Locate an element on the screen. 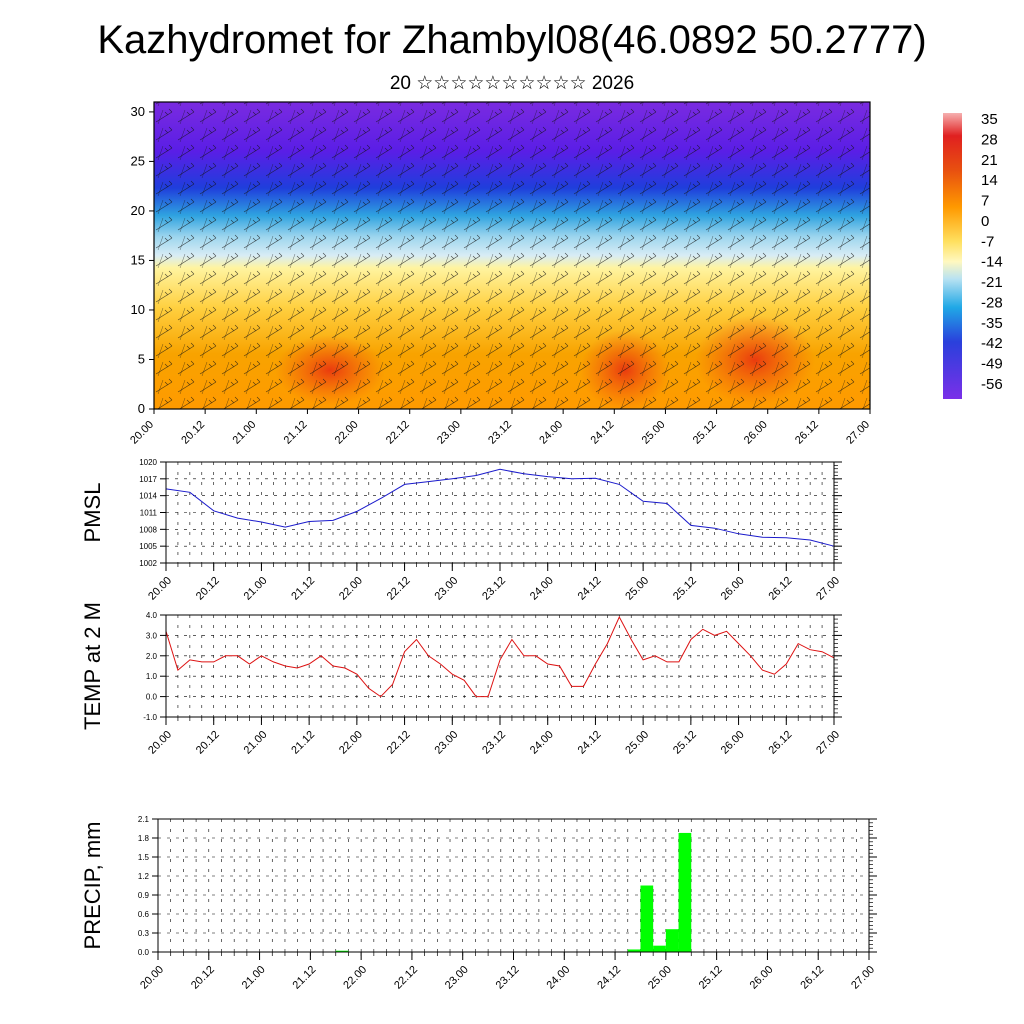 The image size is (1024, 1024). y-tick-label: 1011 is located at coordinates (149, 513).